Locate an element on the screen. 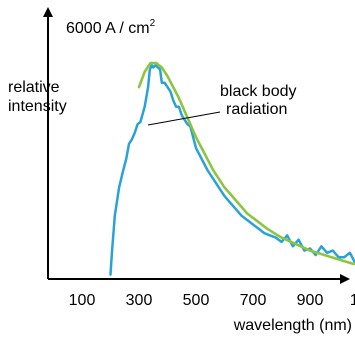  x-tick-label: 500 is located at coordinates (196, 300).